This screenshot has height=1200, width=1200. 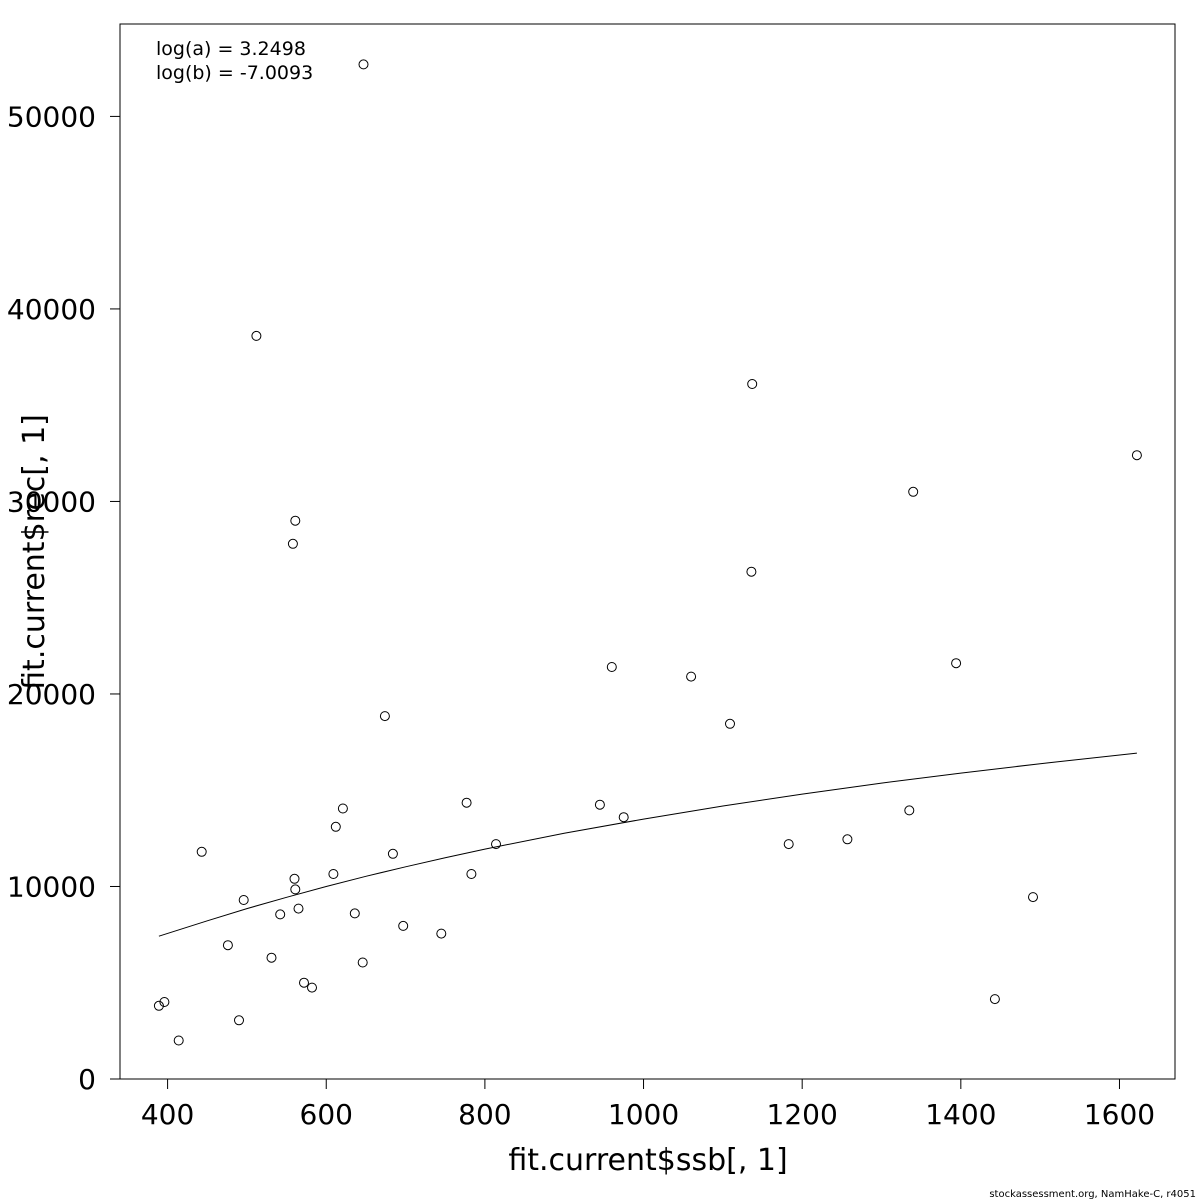 I want to click on y-tick-label: 50000, so click(x=51, y=116).